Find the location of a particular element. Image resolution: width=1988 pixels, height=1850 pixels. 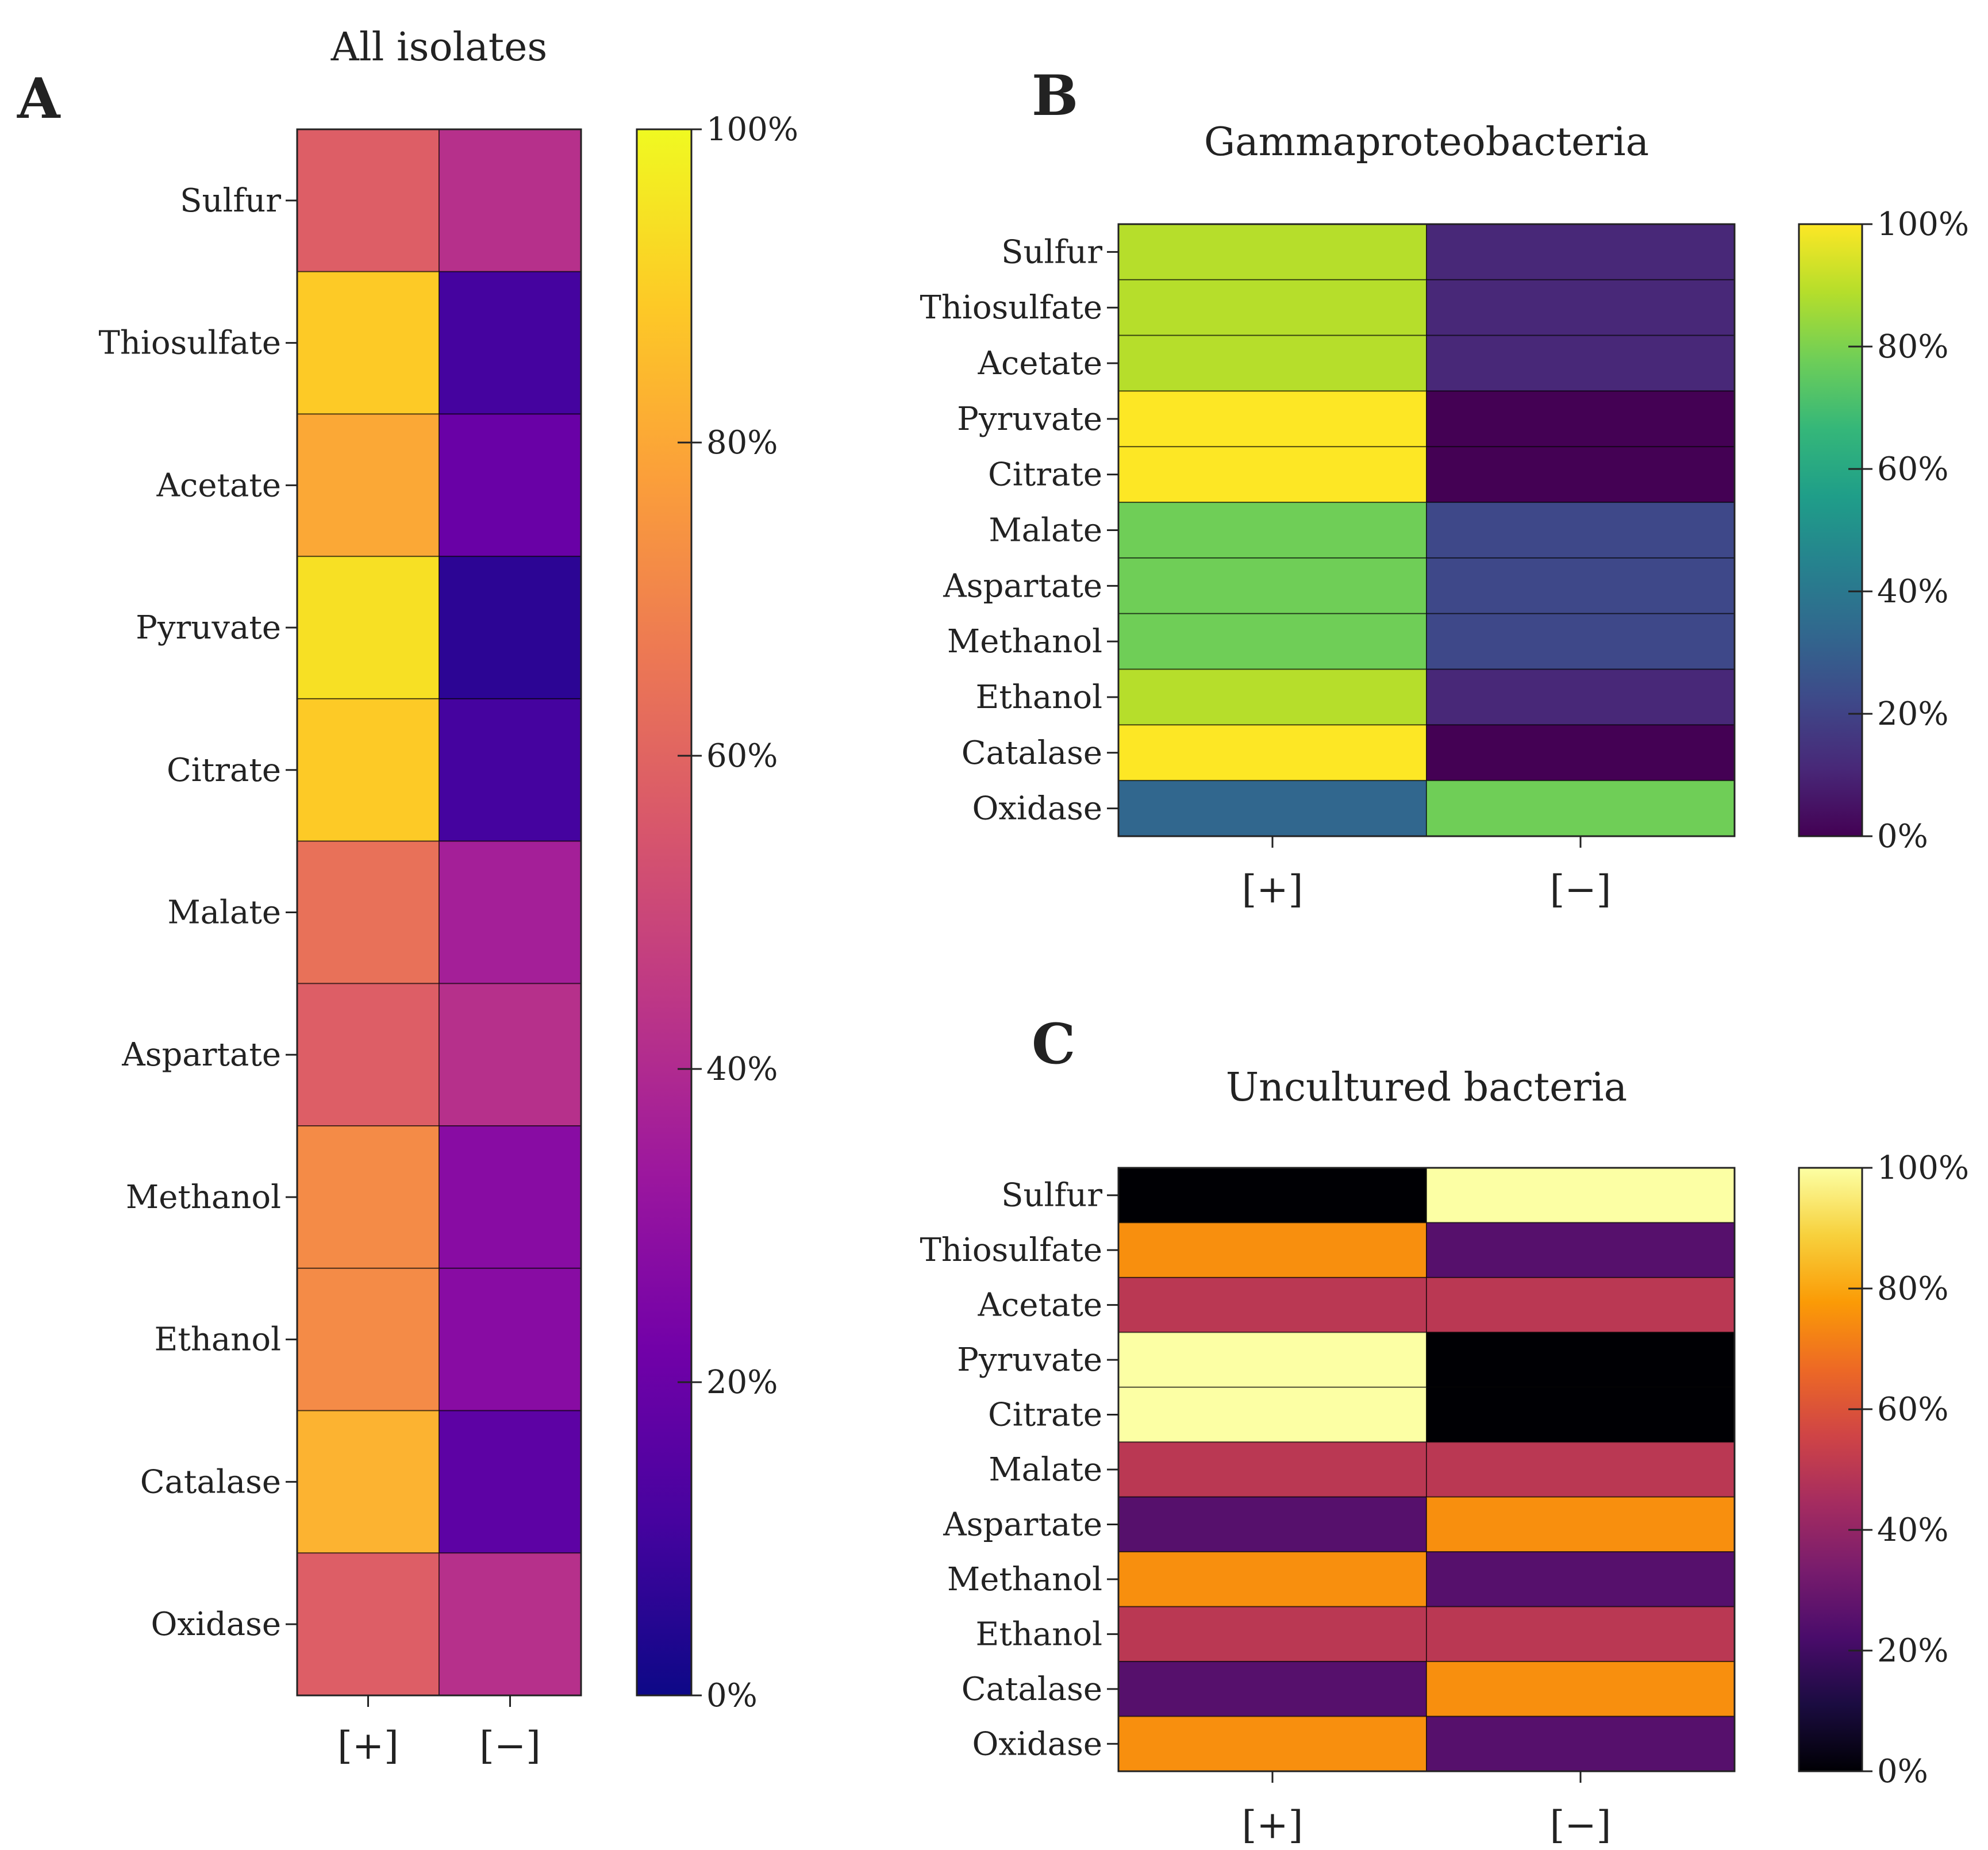

panel-letter-a: A is located at coordinates (39, 98).